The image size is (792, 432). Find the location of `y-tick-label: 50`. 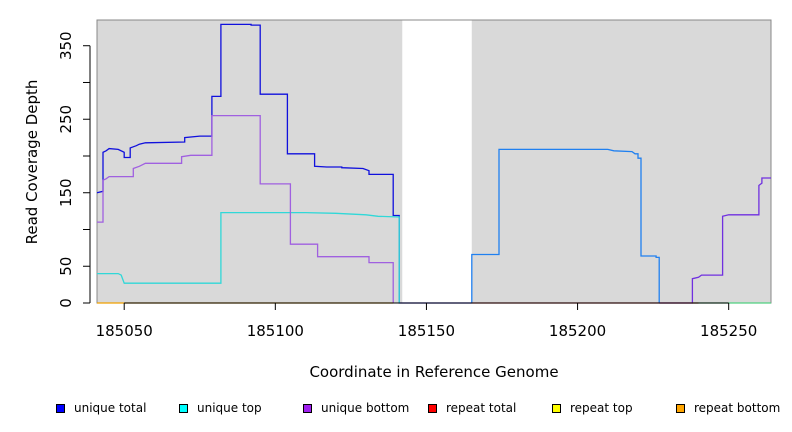

y-tick-label: 50 is located at coordinates (66, 266).